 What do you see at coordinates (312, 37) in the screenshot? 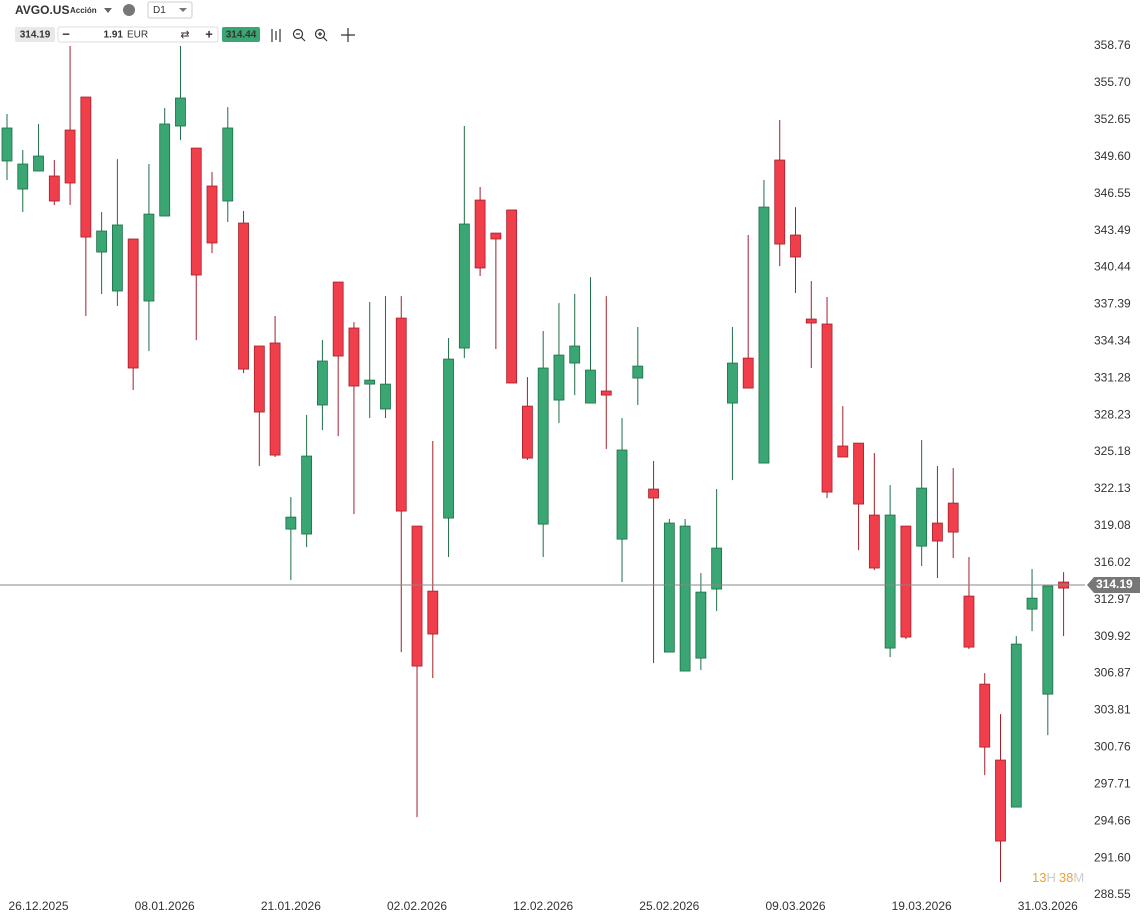
I see `icon-detail` at bounding box center [312, 37].